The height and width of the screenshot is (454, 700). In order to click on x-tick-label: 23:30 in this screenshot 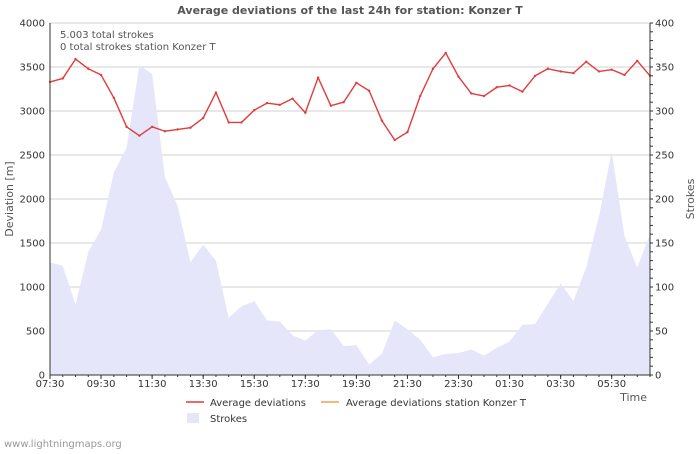, I will do `click(458, 384)`.